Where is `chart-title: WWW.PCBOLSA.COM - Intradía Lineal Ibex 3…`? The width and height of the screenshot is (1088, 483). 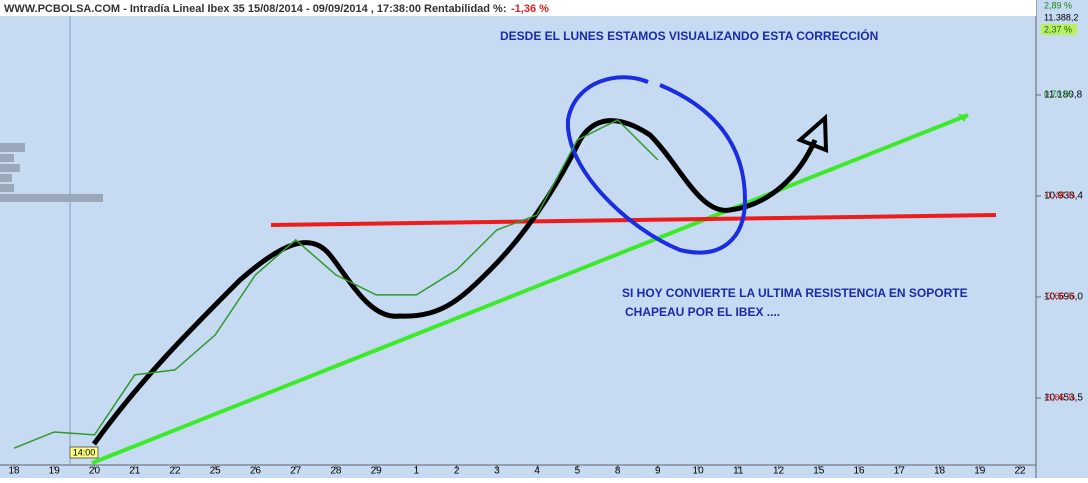
chart-title: WWW.PCBOLSA.COM - Intradía Lineal Ibex 3… is located at coordinates (255, 9).